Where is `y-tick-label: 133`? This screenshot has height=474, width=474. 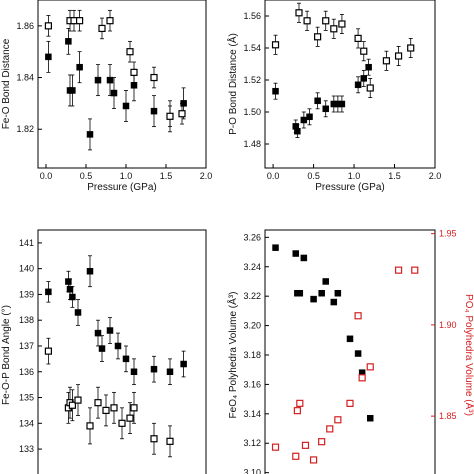
y-tick-label: 133 is located at coordinates (26, 449).